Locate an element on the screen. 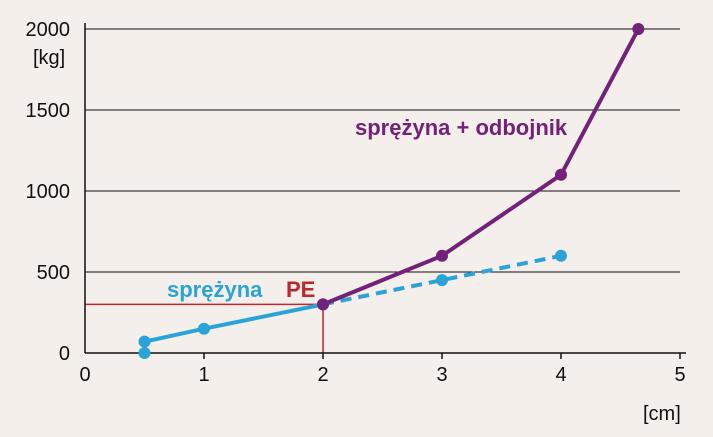 The image size is (713, 437). y-tick-label-4: 2000 is located at coordinates (48, 30).